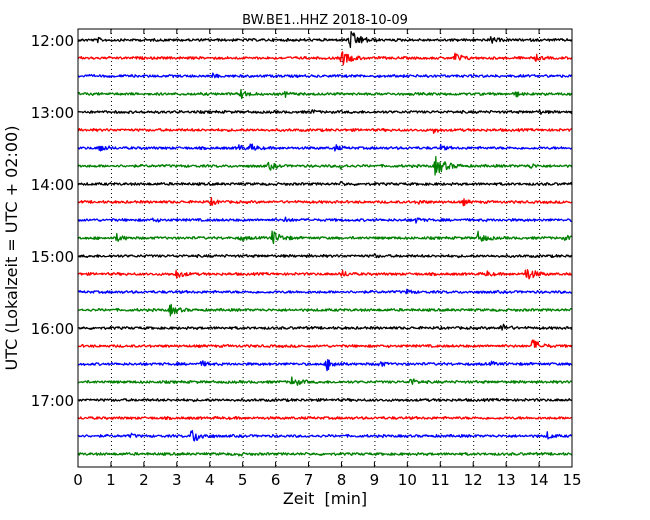 Image resolution: width=650 pixels, height=520 pixels. Describe the element at coordinates (375, 480) in the screenshot. I see `x-tick-label: 9` at that location.